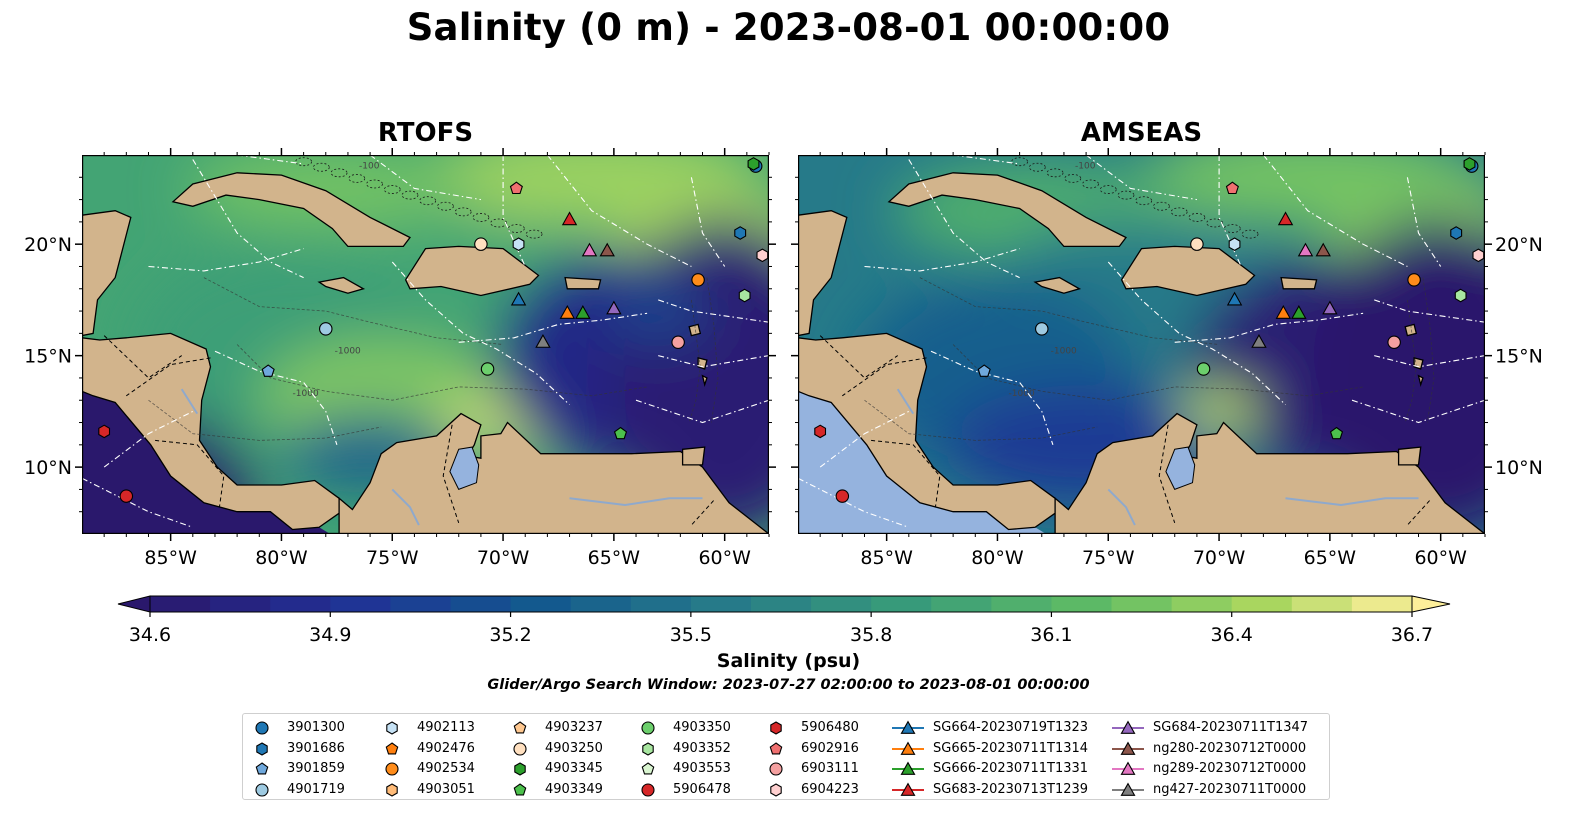 This screenshot has width=1577, height=827. I want to click on colorbar: 34.6 34.9 35.2 35.5 35.8 36.1 36.4 36.7, so click(784, 620).